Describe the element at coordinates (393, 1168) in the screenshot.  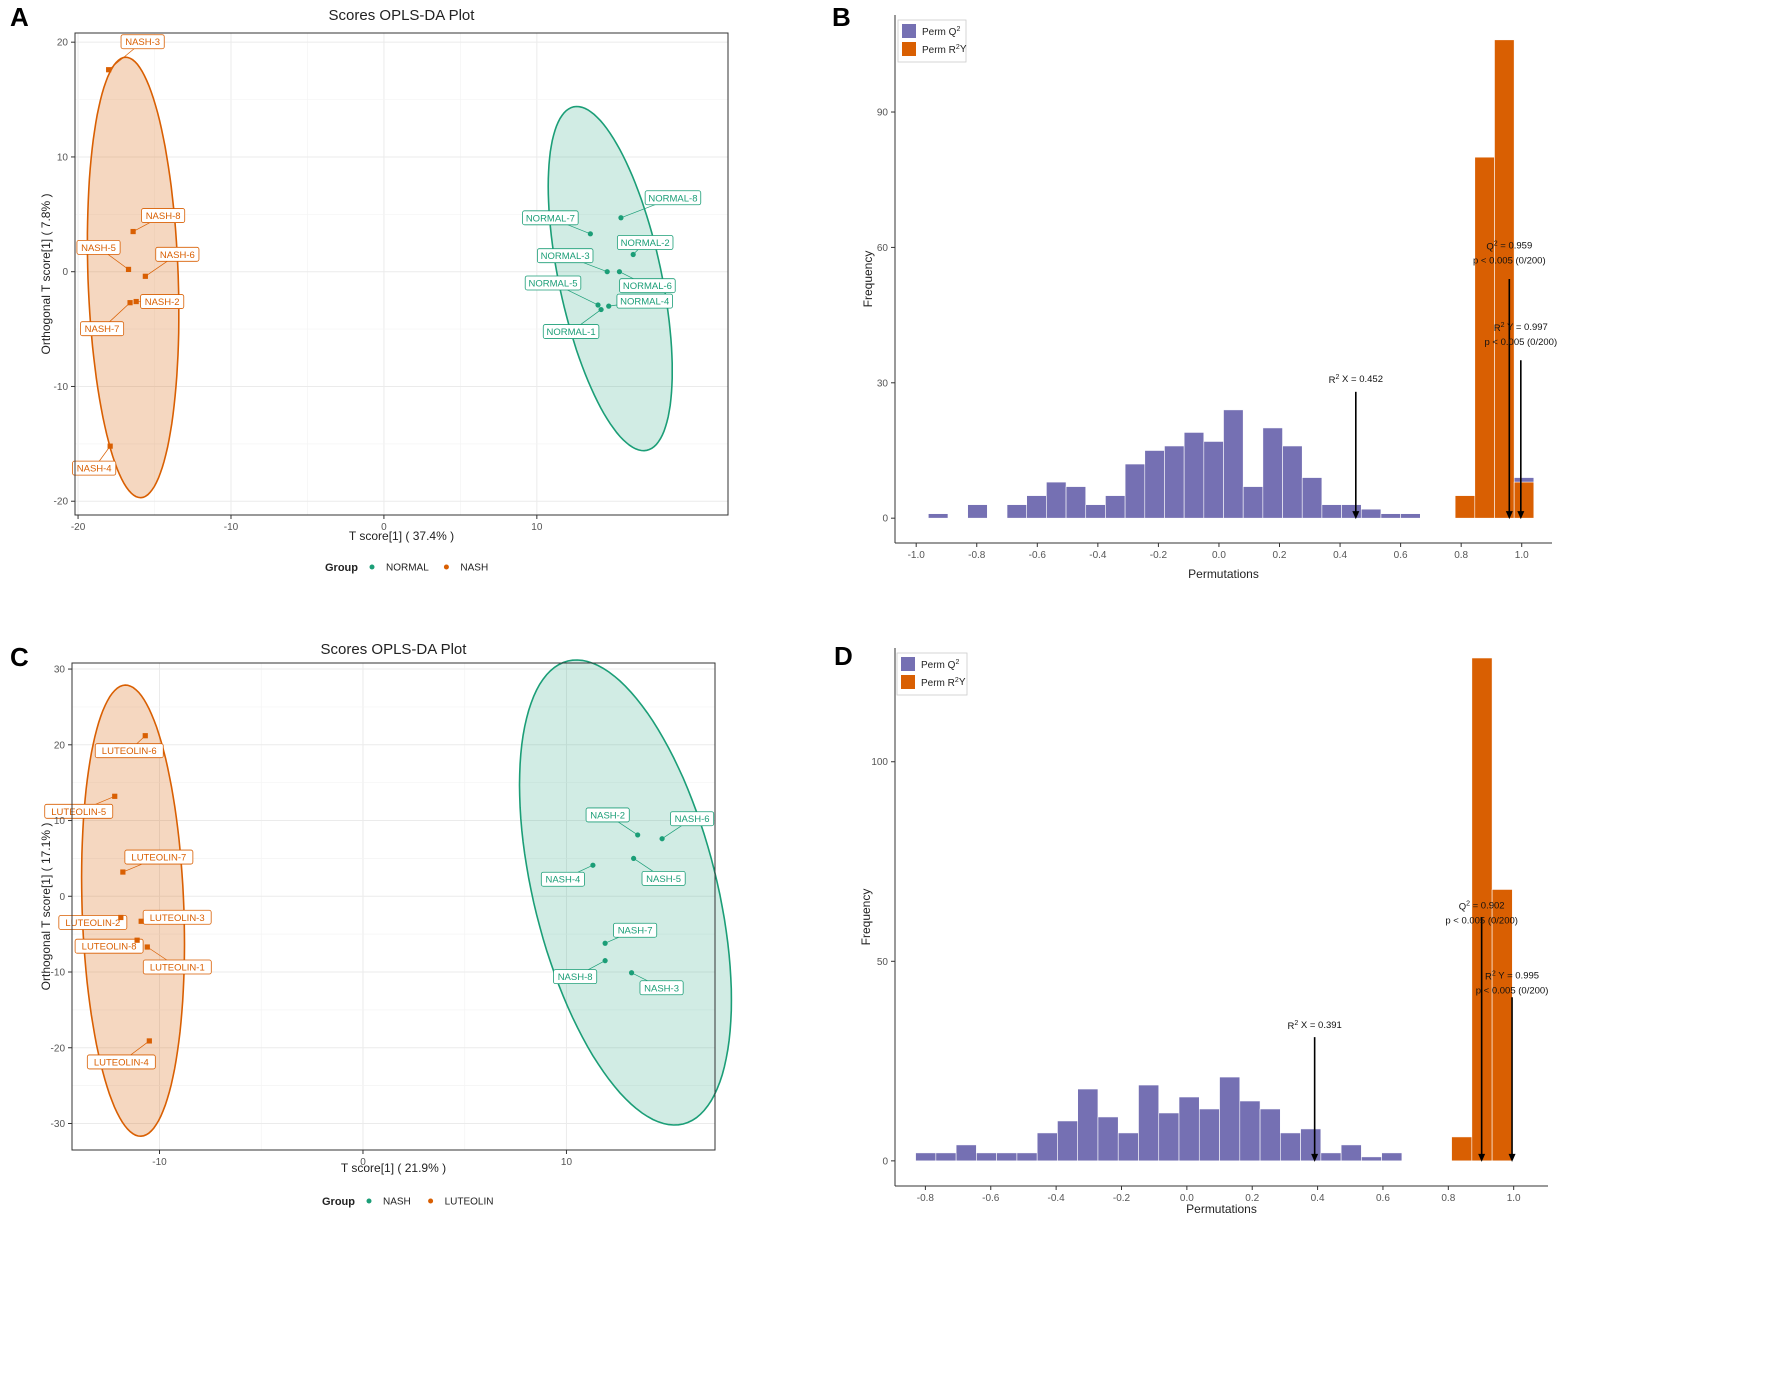
I see `x-axis-label: T score[1] ( 21.9% )` at that location.